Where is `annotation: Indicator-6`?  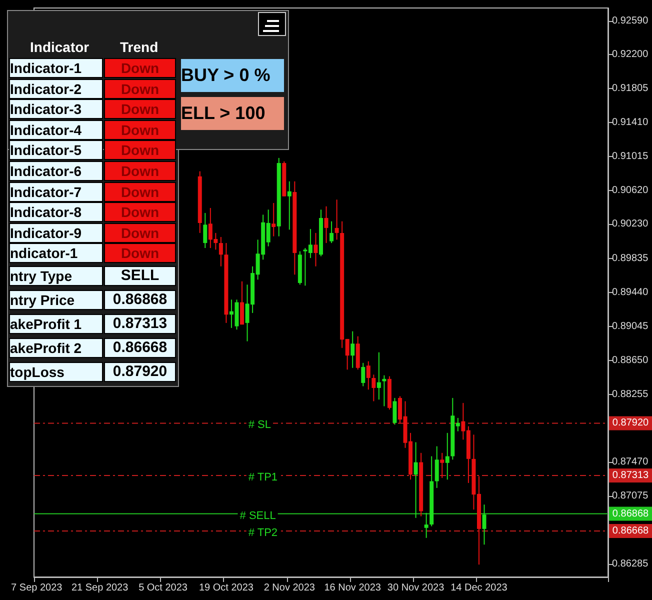
annotation: Indicator-6 is located at coordinates (56, 171).